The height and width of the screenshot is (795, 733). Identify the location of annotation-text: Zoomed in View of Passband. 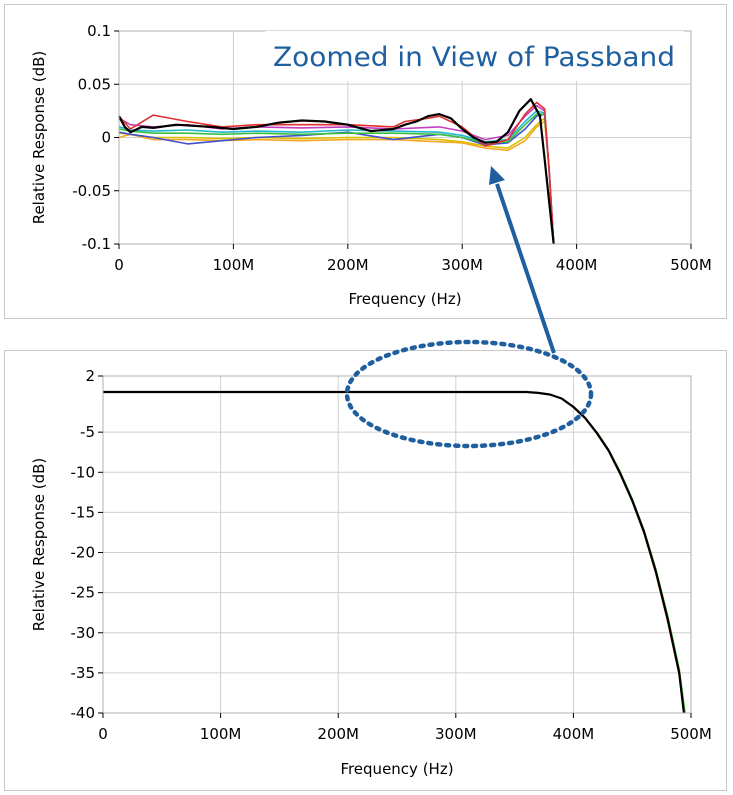
(474, 57).